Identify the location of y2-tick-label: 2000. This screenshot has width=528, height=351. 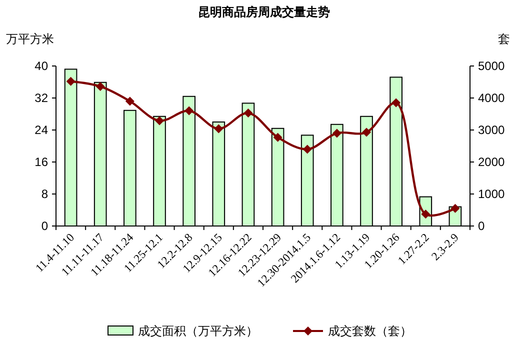
(492, 162).